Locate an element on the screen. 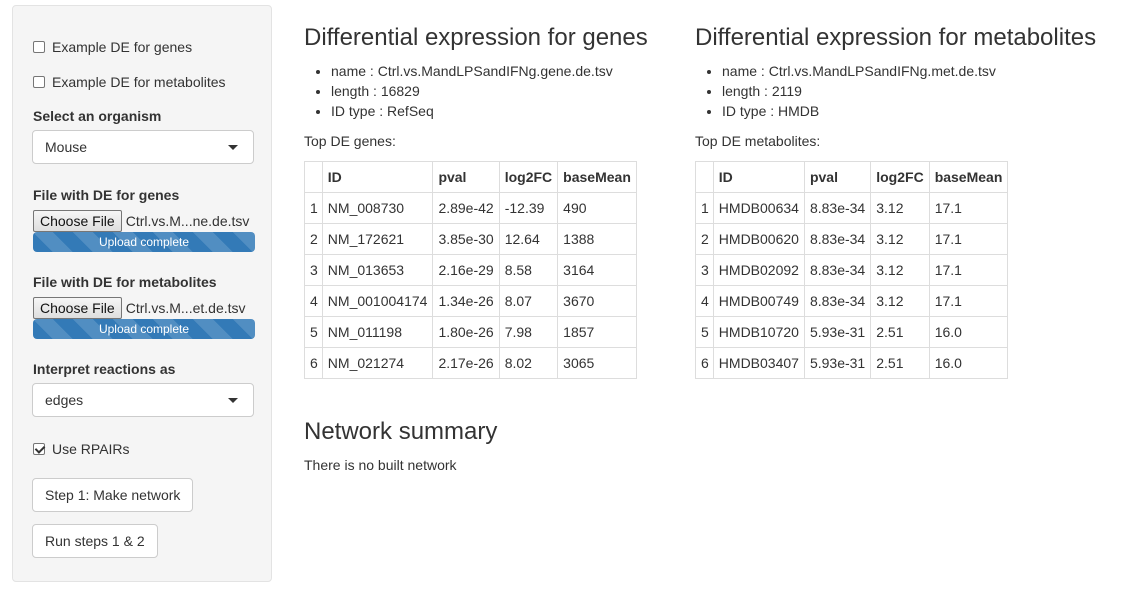  run-steps-button: Run steps 1 & 2 is located at coordinates (95, 541).